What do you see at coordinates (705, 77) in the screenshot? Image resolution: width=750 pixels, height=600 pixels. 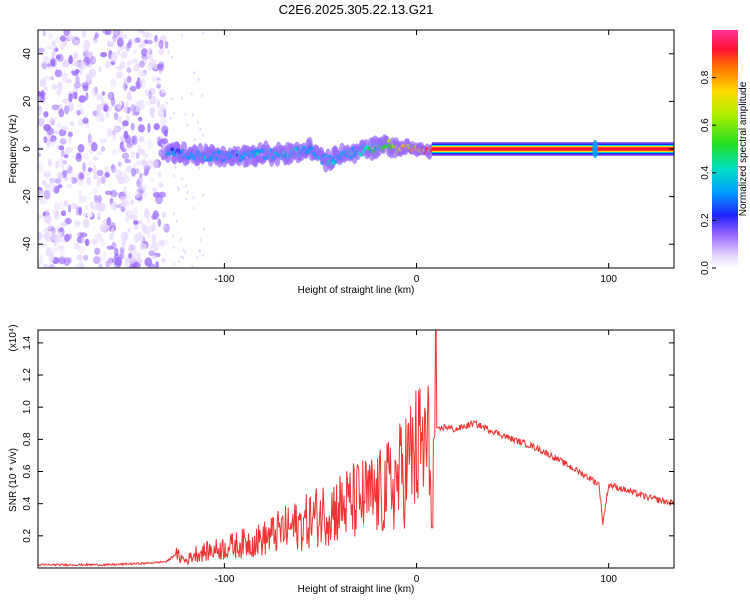 I see `colorbar-tick-label: 0.8` at bounding box center [705, 77].